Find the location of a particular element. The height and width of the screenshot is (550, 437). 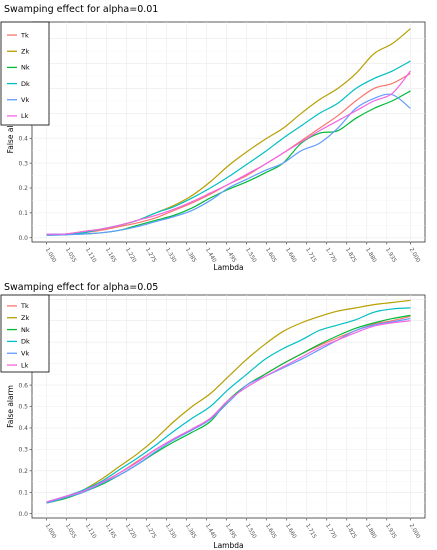

y-tick-label: 0.5 is located at coordinates (23, 407).